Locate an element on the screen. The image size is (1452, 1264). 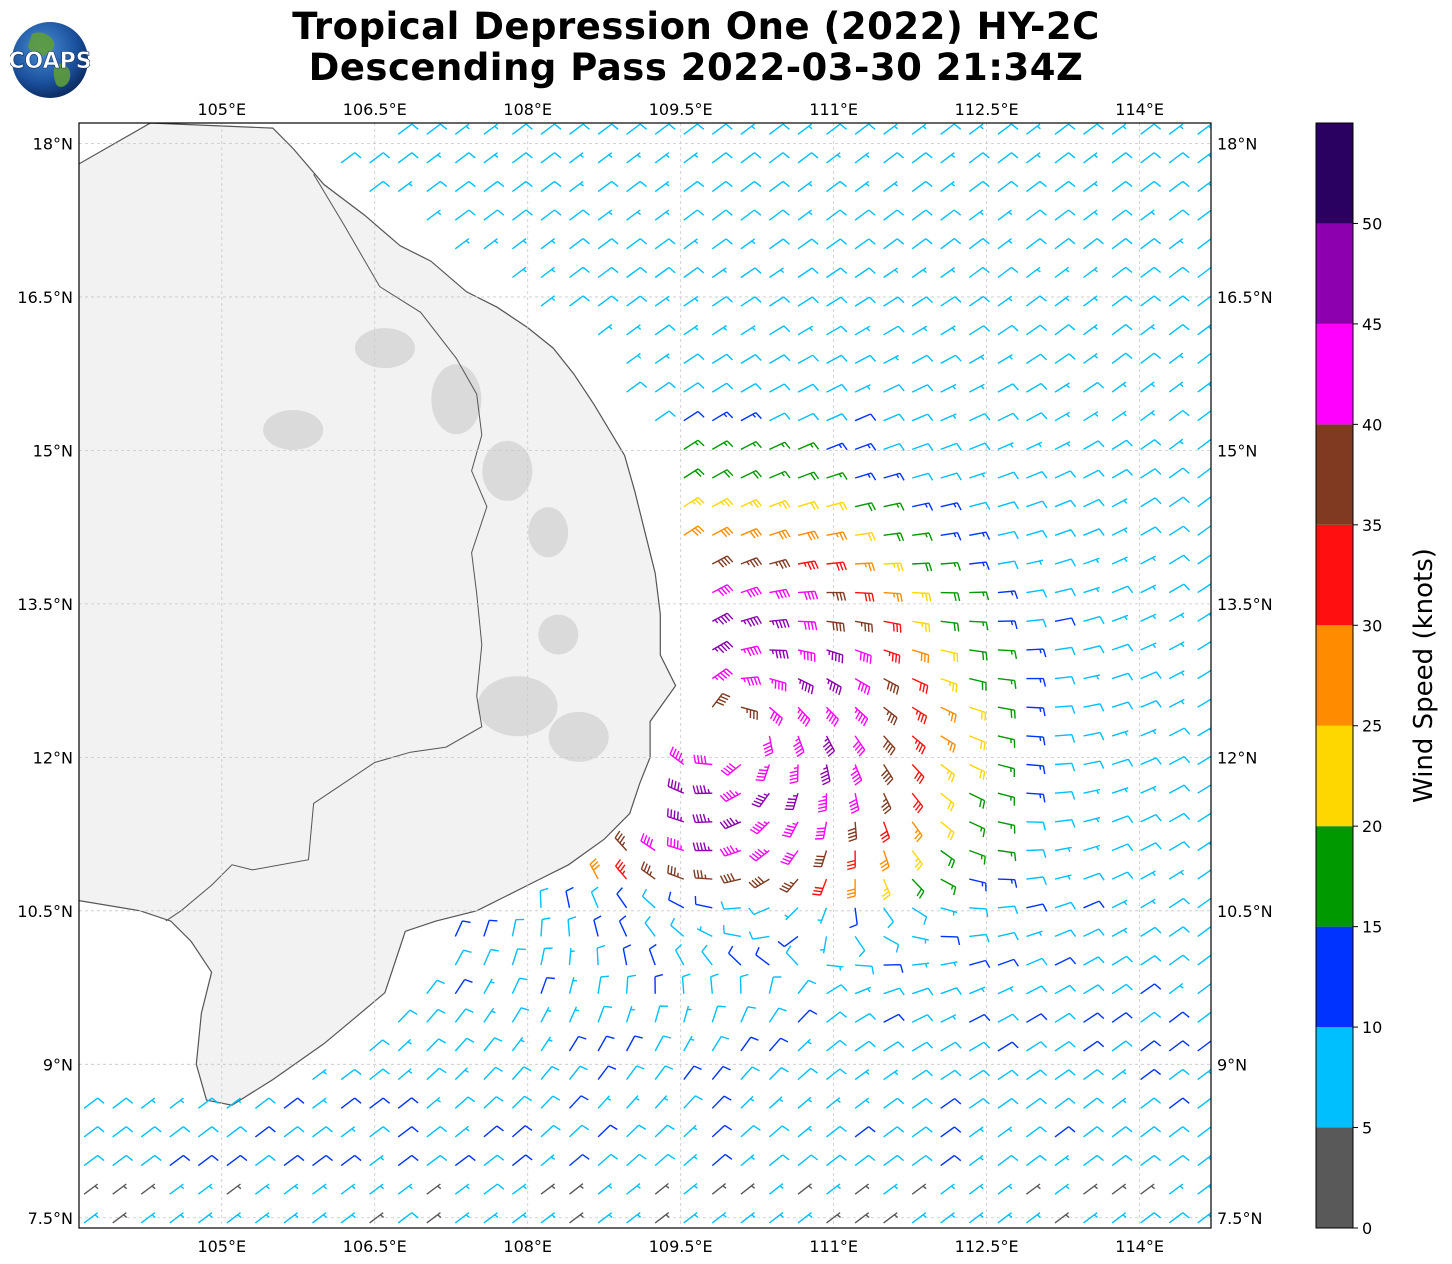
lon-label-top: 114°E is located at coordinates (1139, 109).